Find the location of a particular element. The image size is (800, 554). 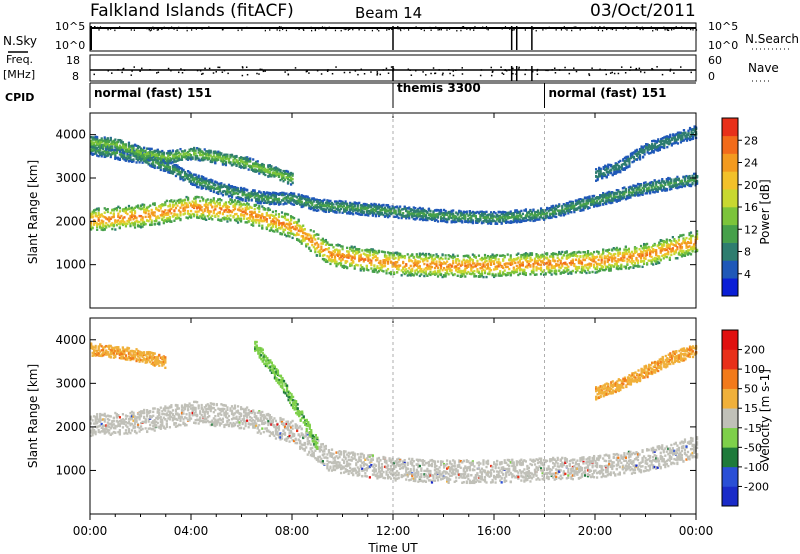

nave-tick-high: 60 is located at coordinates (715, 60).